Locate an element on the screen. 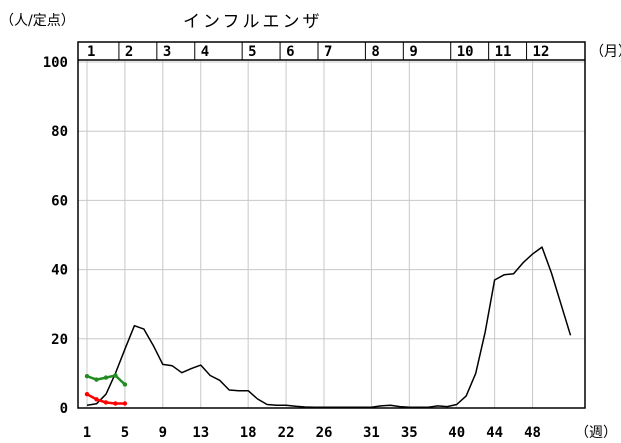 The image size is (621, 443). y-tick-60: 60 is located at coordinates (59, 201).